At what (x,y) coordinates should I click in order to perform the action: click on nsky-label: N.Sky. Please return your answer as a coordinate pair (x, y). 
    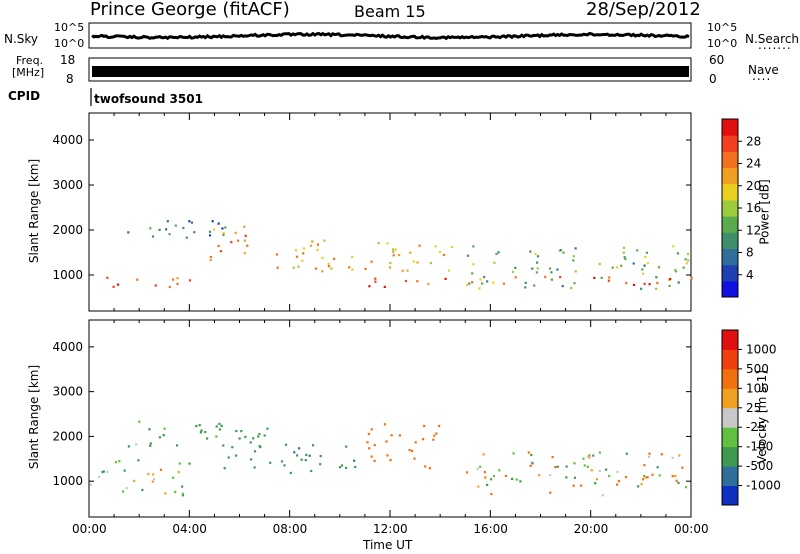
    Looking at the image, I should click on (21, 39).